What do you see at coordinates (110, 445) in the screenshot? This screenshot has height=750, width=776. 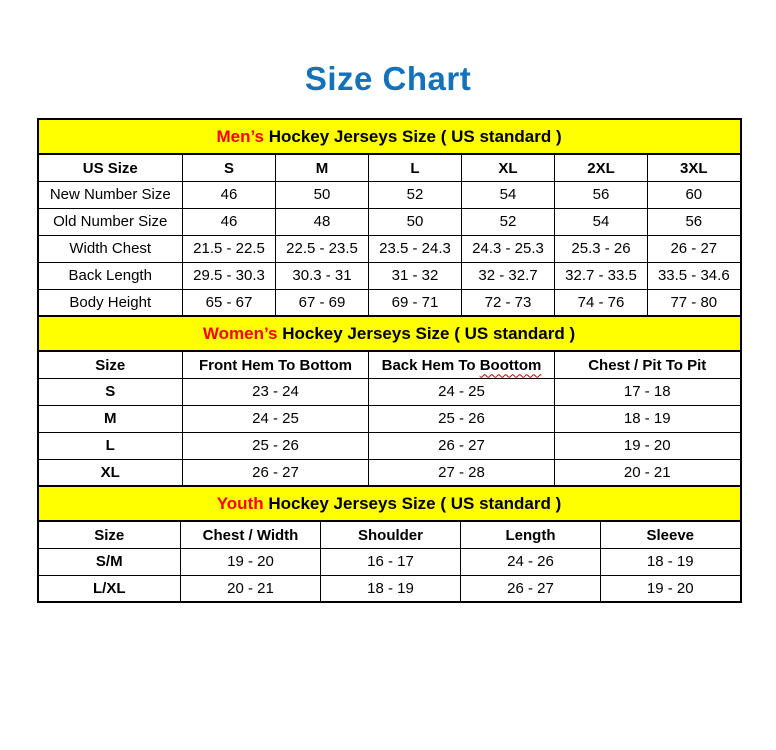 I see `row-label: L` at bounding box center [110, 445].